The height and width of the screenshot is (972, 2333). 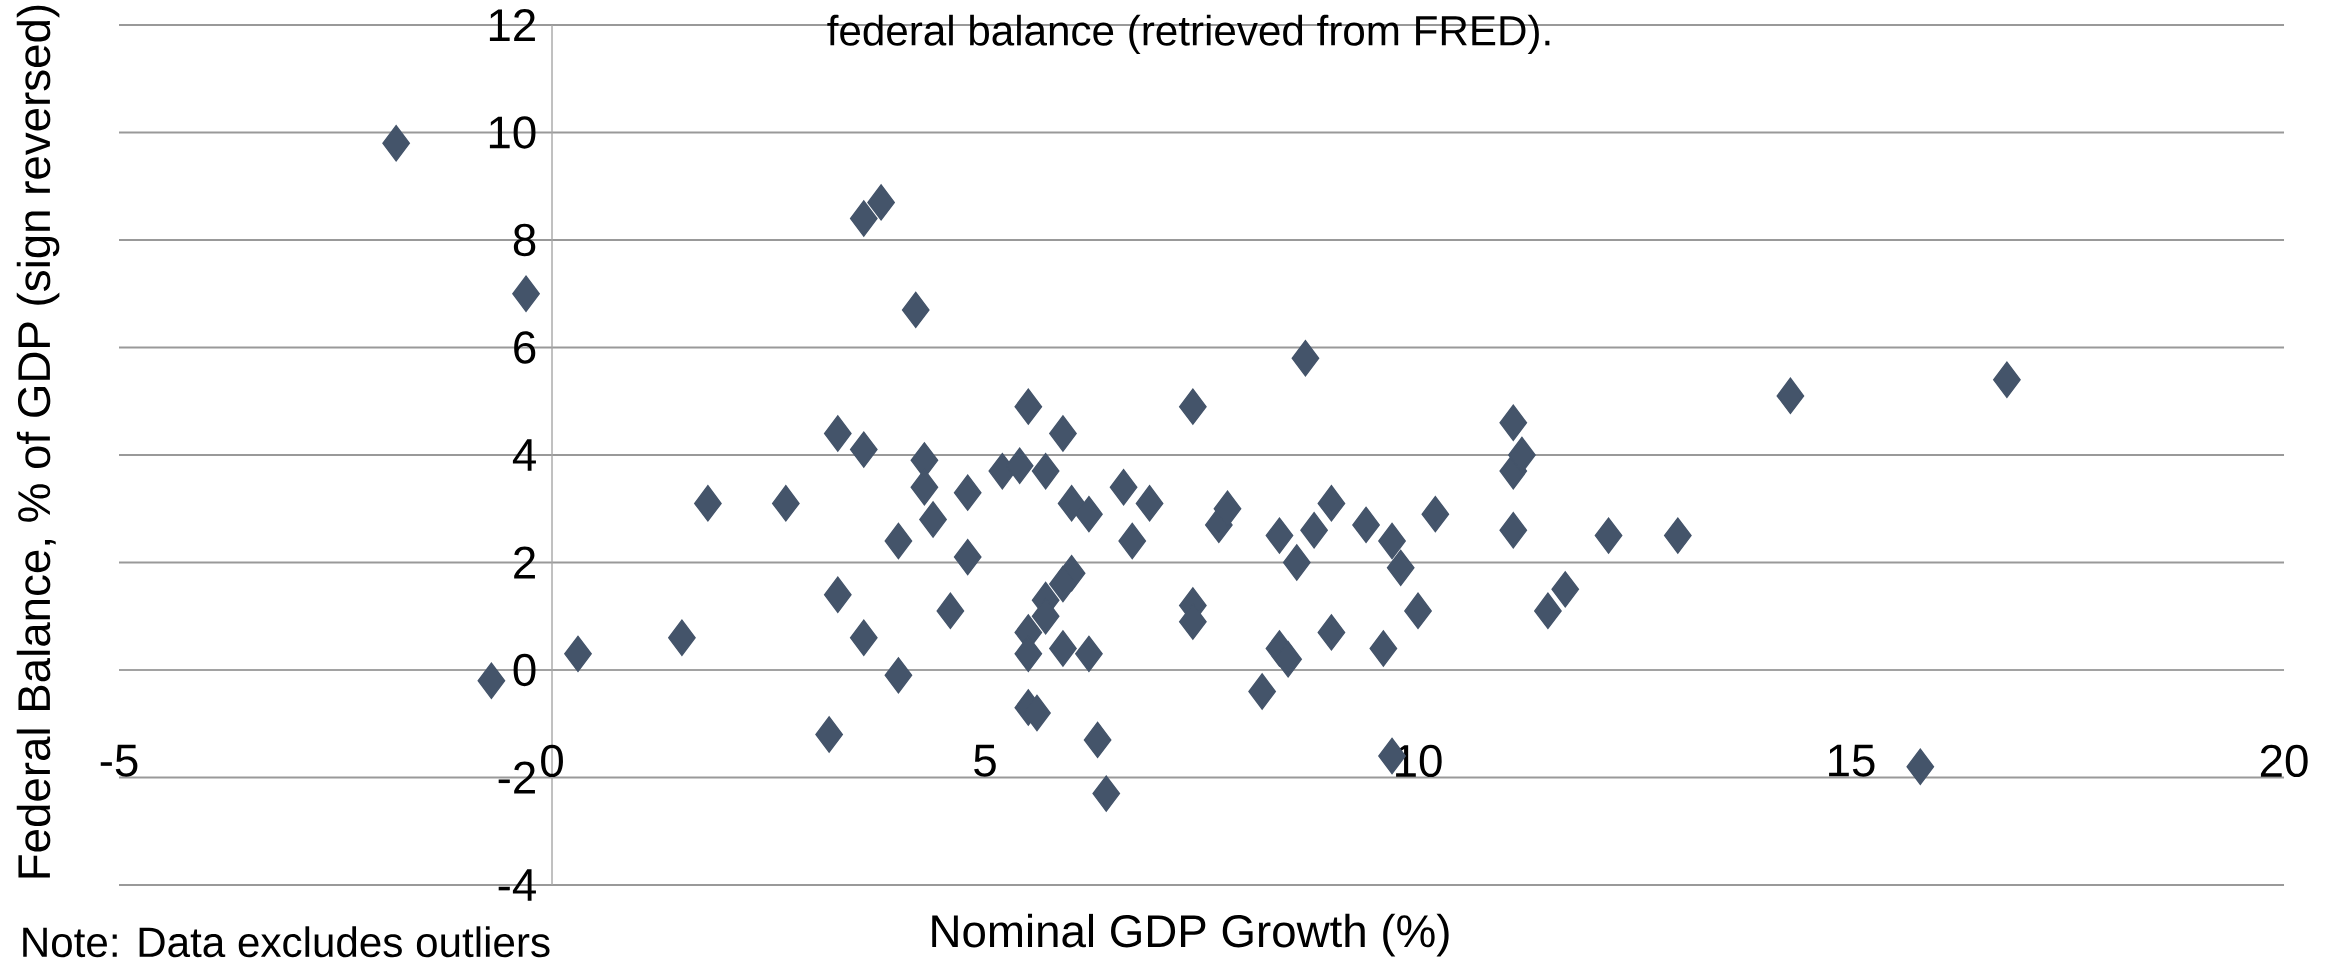 I want to click on y-tick-label: 2, so click(x=524, y=562).